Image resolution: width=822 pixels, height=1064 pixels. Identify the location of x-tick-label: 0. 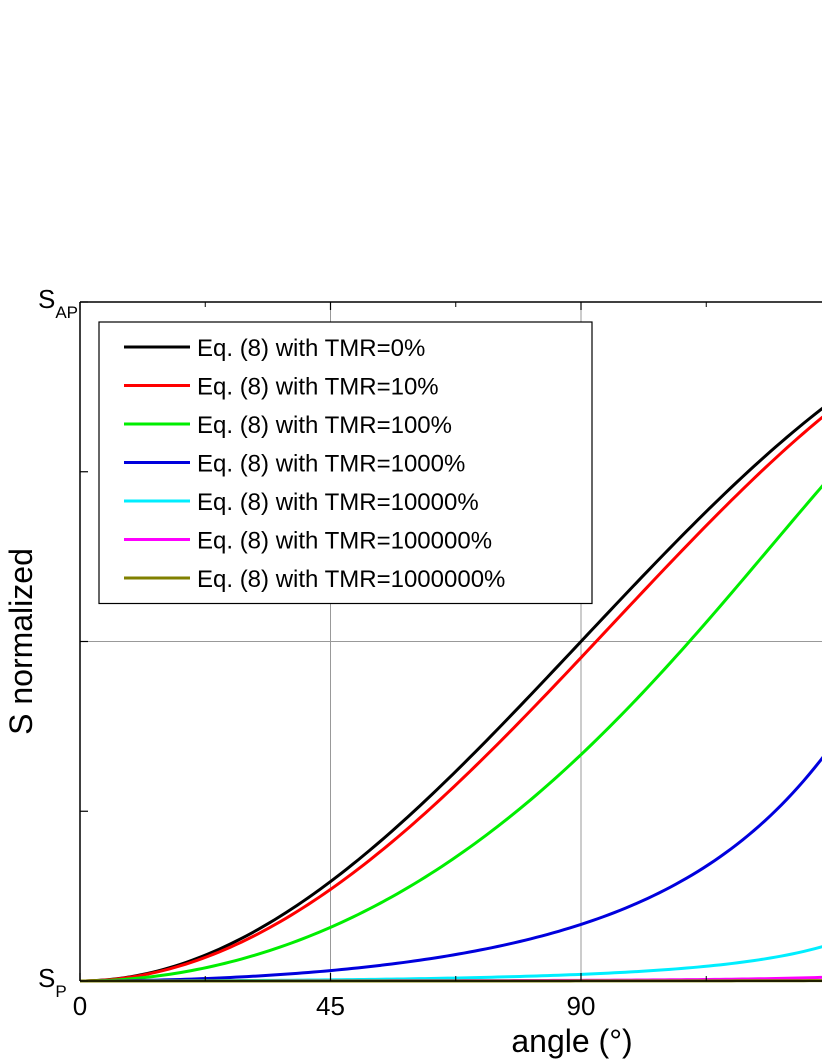
(80, 1006).